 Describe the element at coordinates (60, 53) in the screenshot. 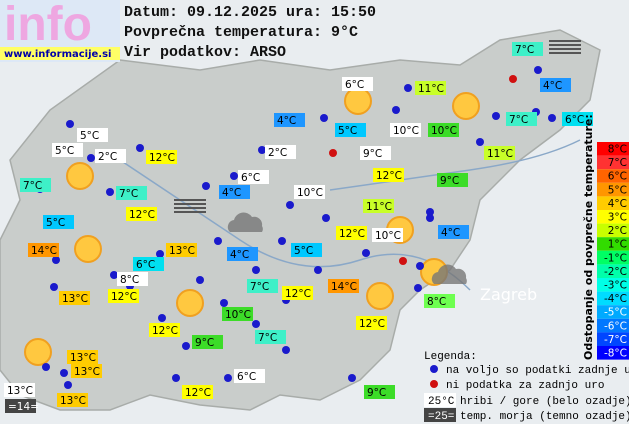

I see `site-box` at that location.